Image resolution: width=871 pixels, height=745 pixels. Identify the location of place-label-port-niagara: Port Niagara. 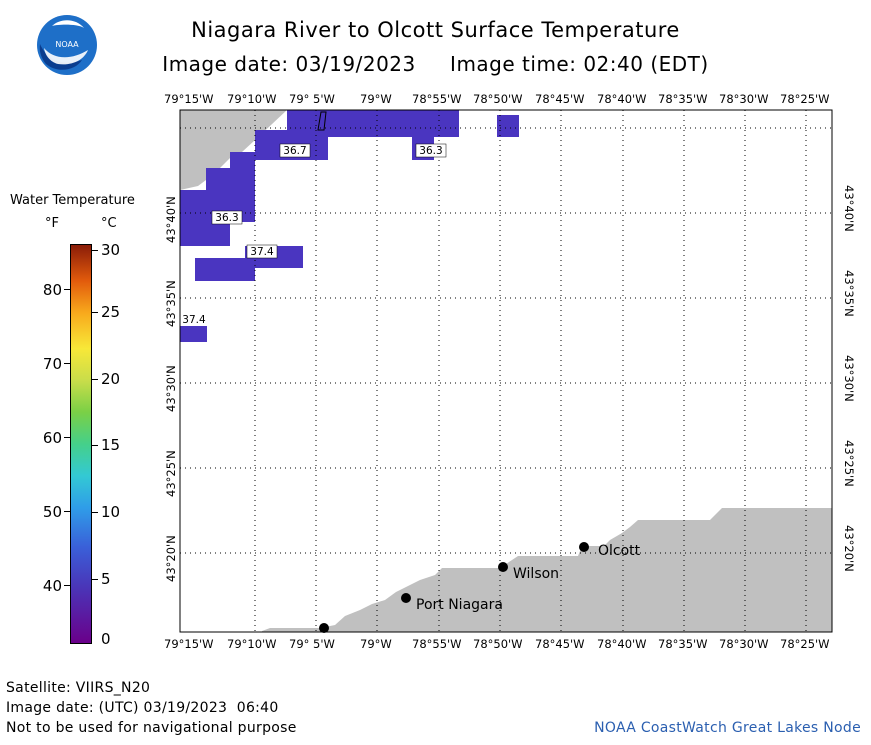
(459, 605).